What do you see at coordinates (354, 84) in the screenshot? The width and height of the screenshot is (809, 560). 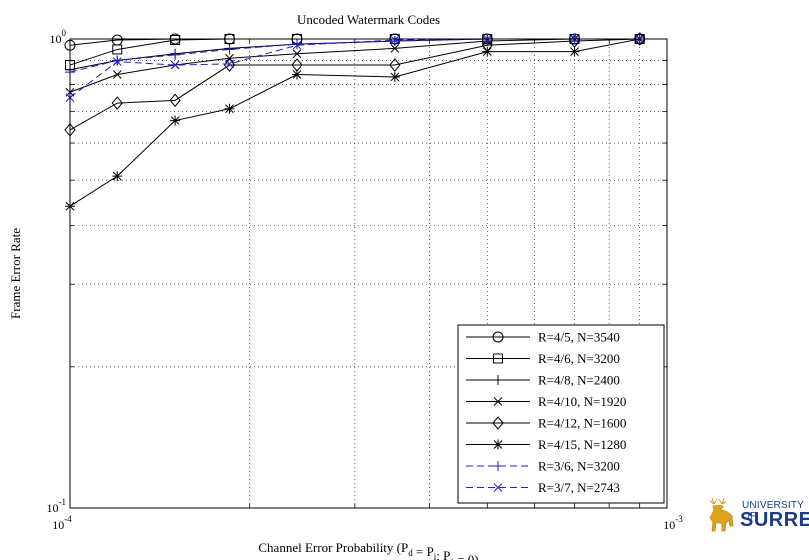 I see `series-line` at bounding box center [354, 84].